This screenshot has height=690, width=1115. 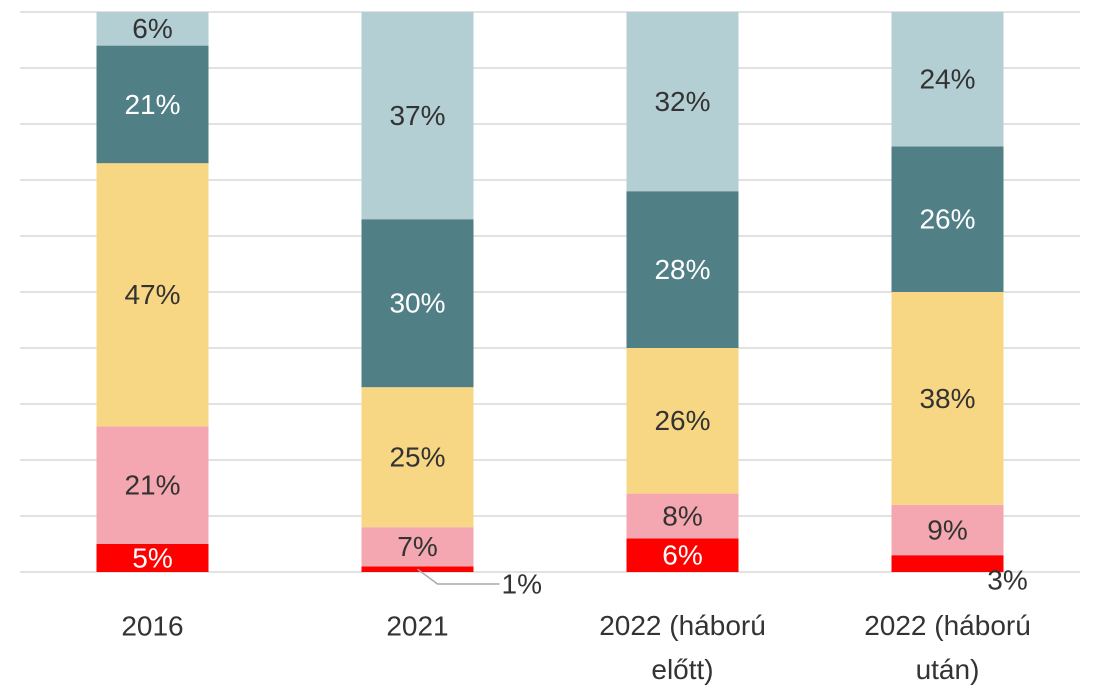 I want to click on data-label: 9%, so click(x=947, y=529).